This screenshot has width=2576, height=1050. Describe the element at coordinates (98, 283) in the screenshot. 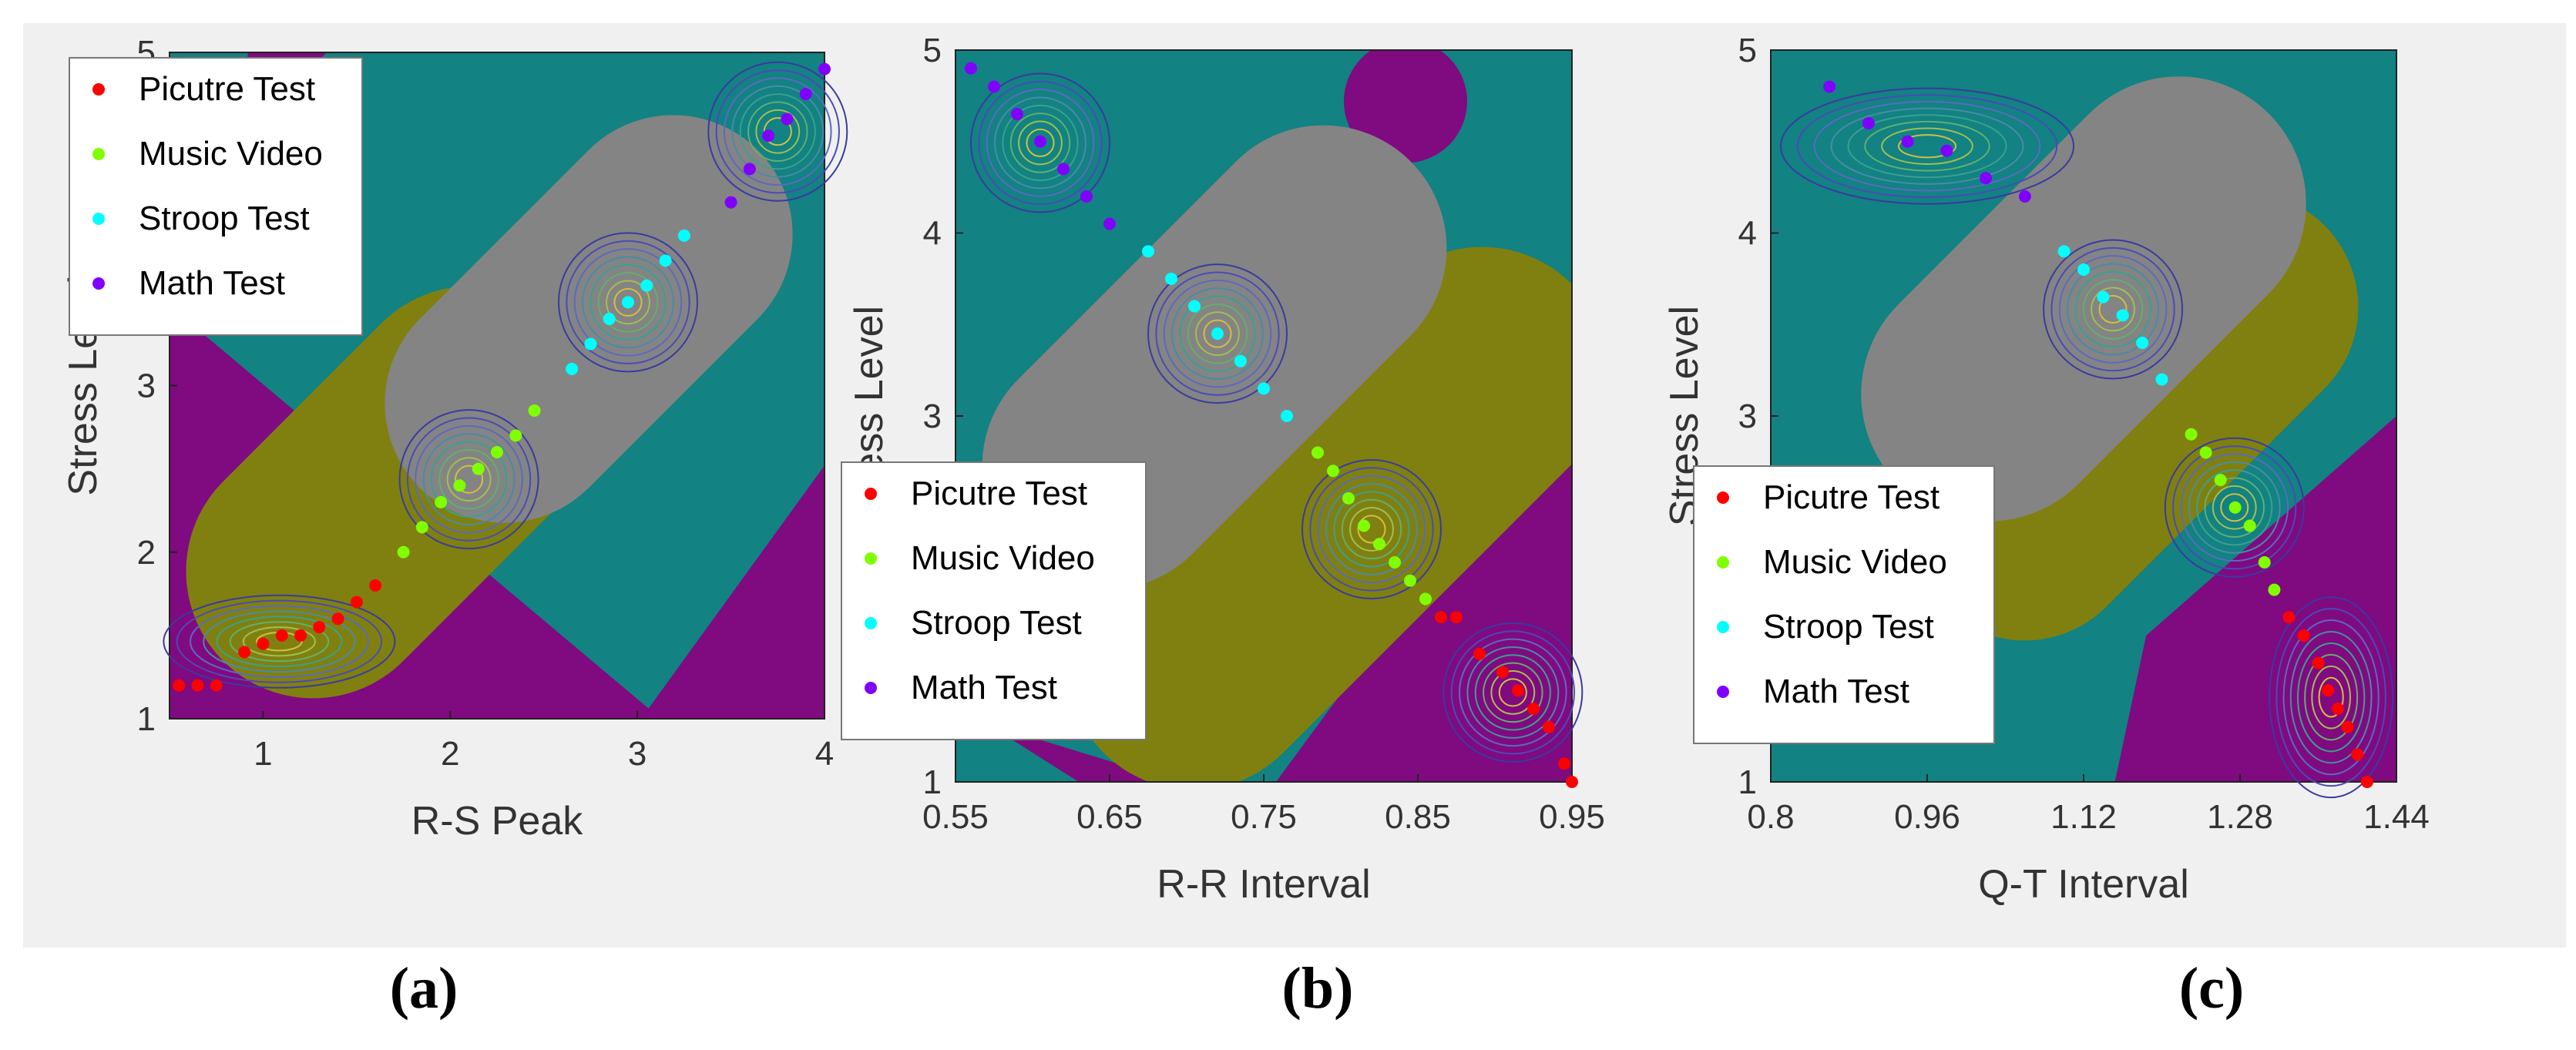

I see `legend-marker-math` at that location.